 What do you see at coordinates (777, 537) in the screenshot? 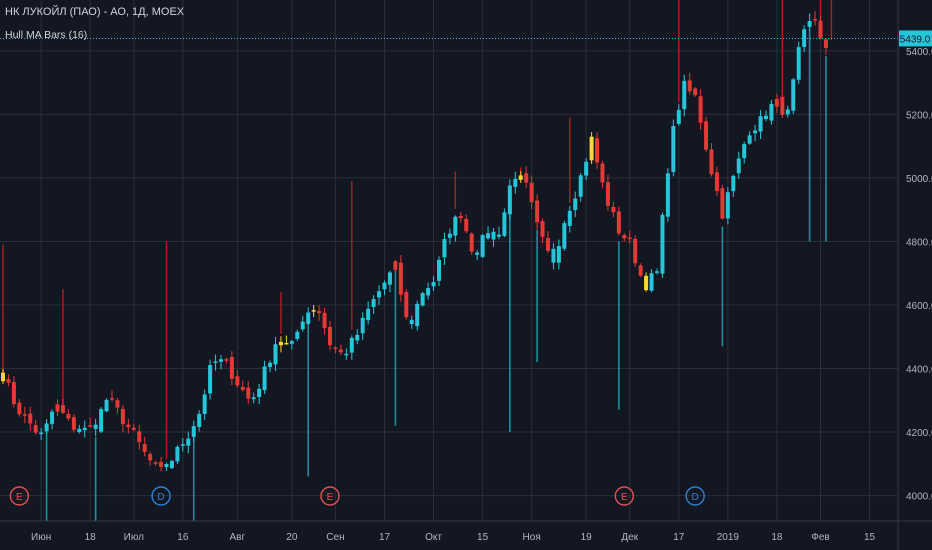
I see `x-tick-label: 18` at bounding box center [777, 537].